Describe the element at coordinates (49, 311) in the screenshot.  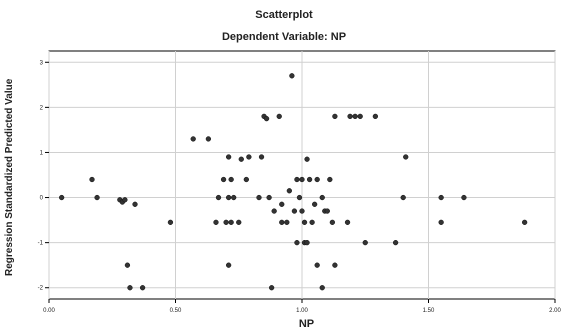
I see `x-tick-label: 0.00` at that location.